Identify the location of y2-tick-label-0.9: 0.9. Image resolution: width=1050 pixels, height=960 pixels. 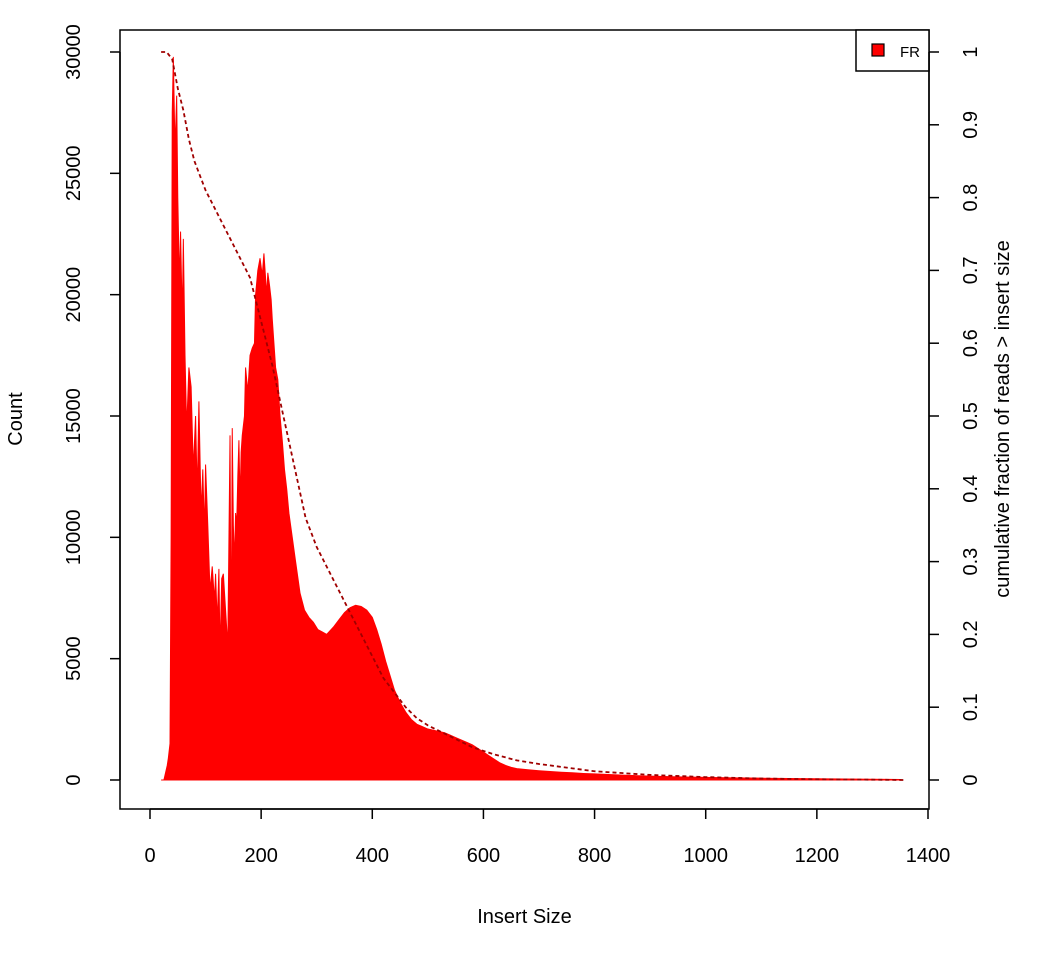
(971, 125).